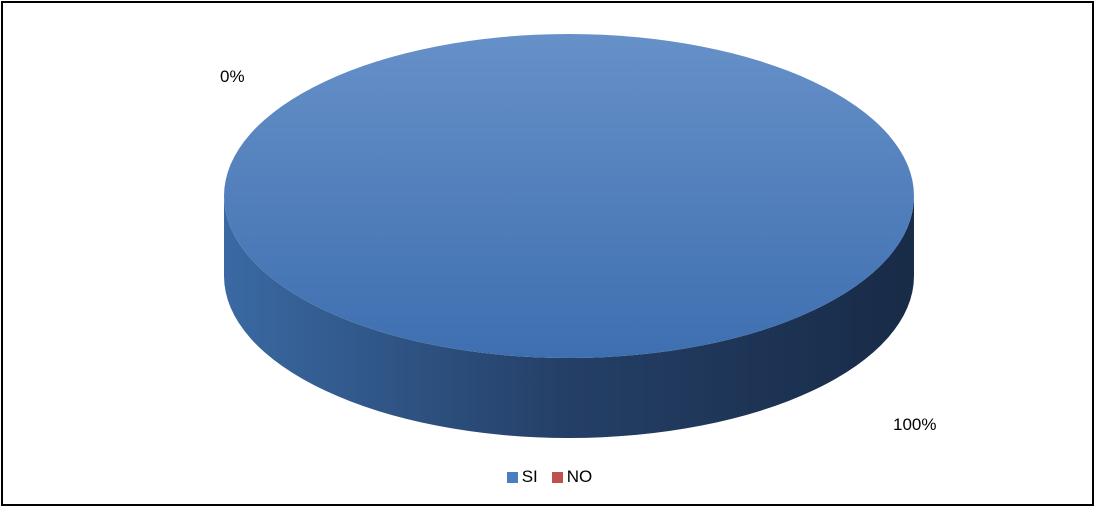  Describe the element at coordinates (529, 476) in the screenshot. I see `legend-label-si: SI` at that location.